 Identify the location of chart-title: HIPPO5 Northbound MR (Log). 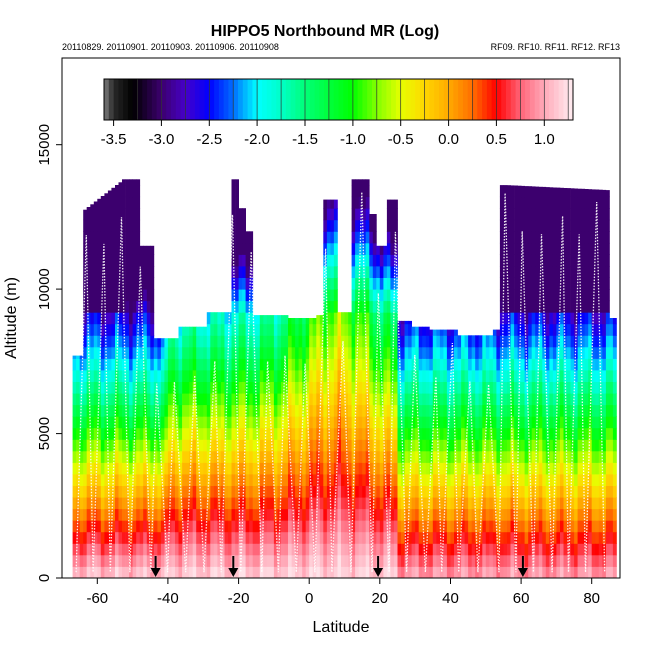
(325, 31).